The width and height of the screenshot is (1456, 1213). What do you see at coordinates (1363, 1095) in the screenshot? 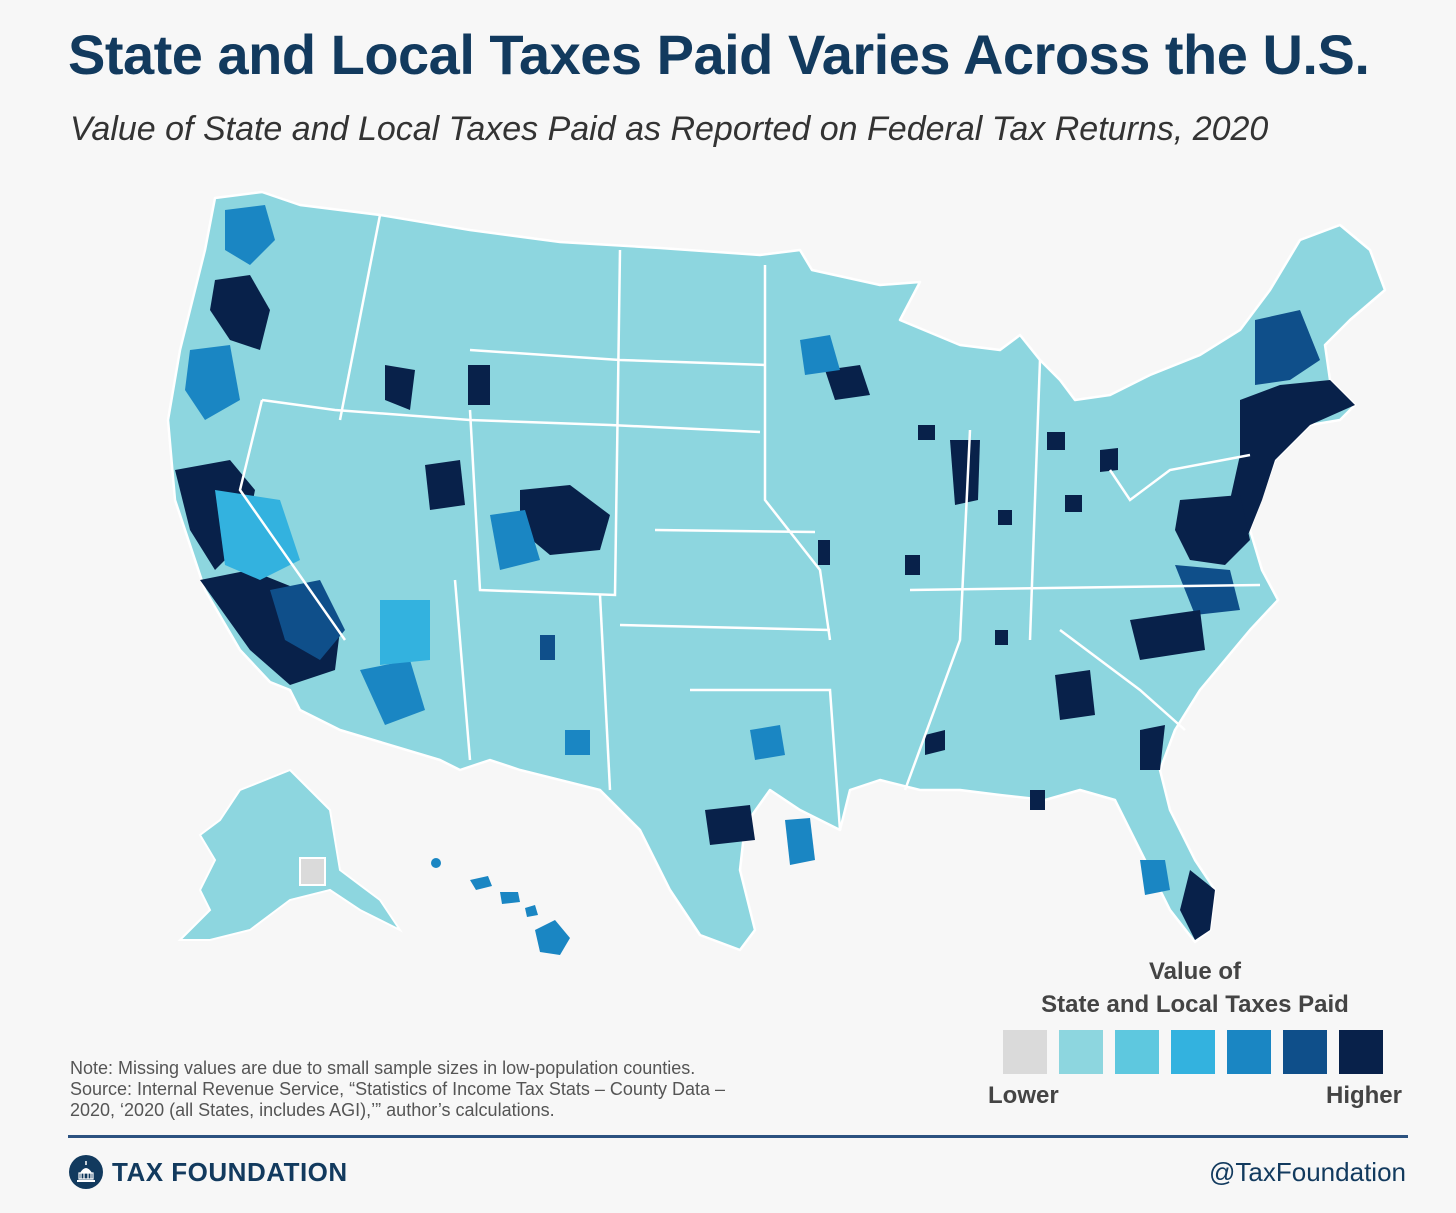
I see `legend-high-label: Higher` at bounding box center [1363, 1095].